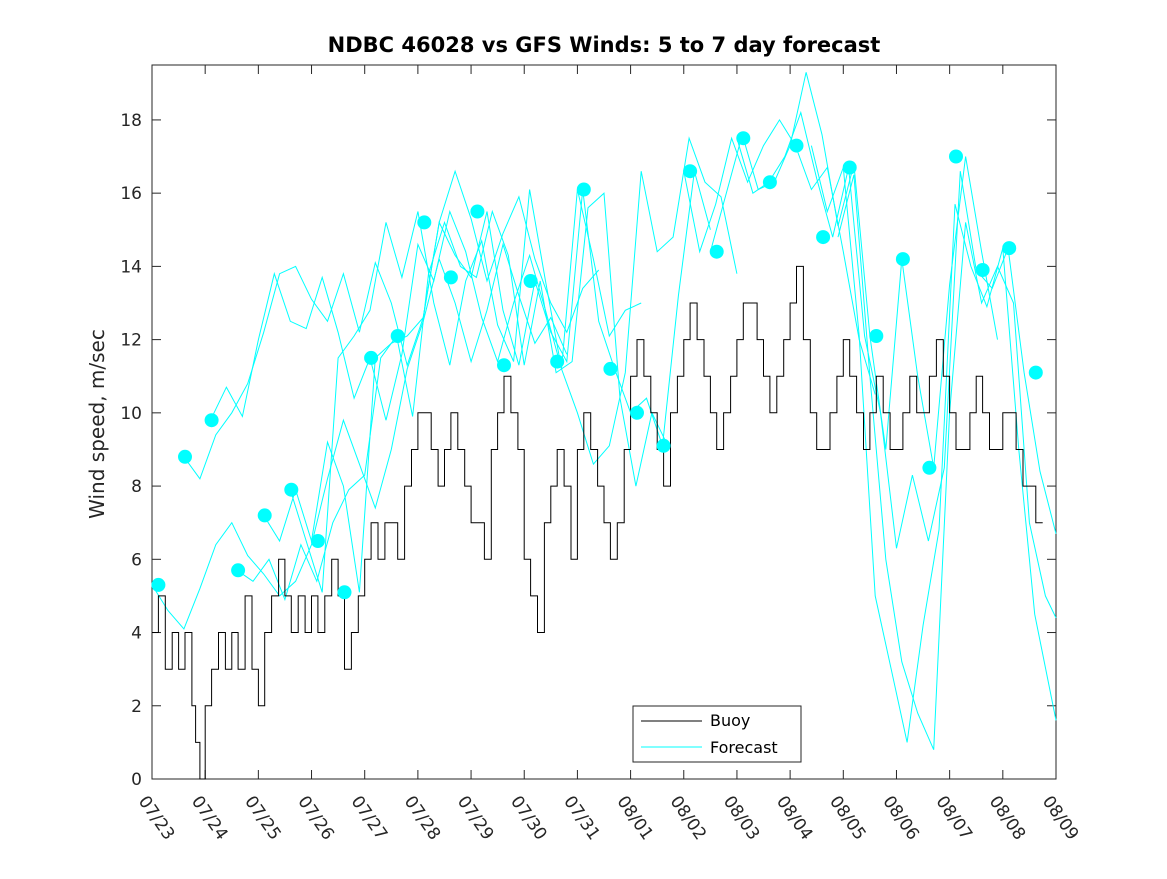 This screenshot has height=879, width=1167. I want to click on y-tick-label: 8, so click(136, 487).